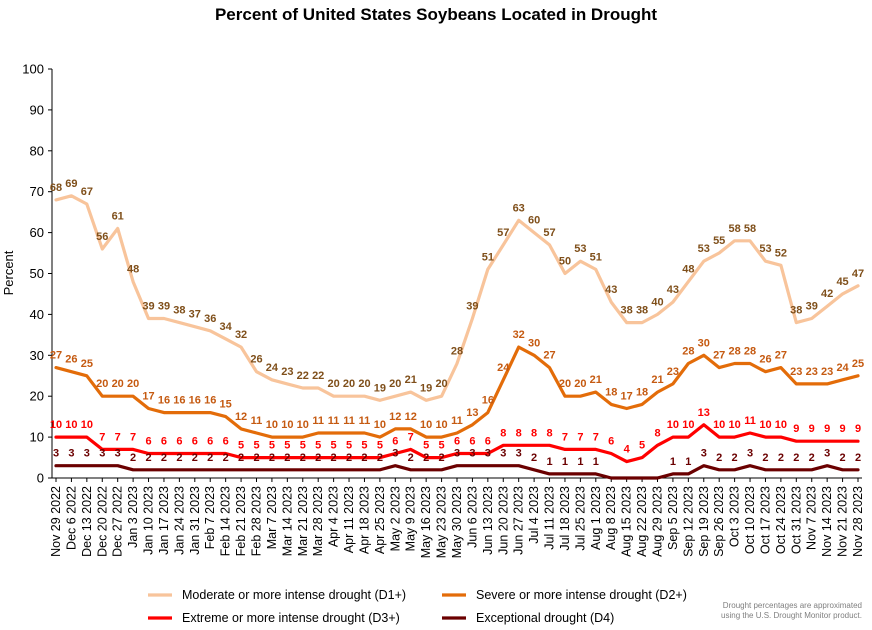 The image size is (872, 630). What do you see at coordinates (148, 306) in the screenshot?
I see `data-label-d1: 39` at bounding box center [148, 306].